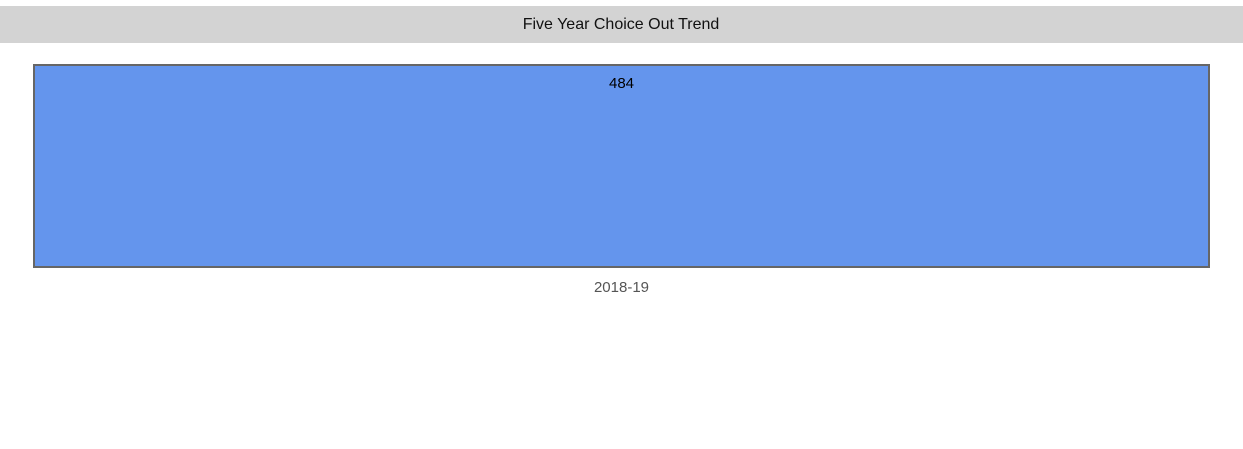 This screenshot has height=449, width=1243. I want to click on chart-title: Five Year Choice Out Trend, so click(621, 24).